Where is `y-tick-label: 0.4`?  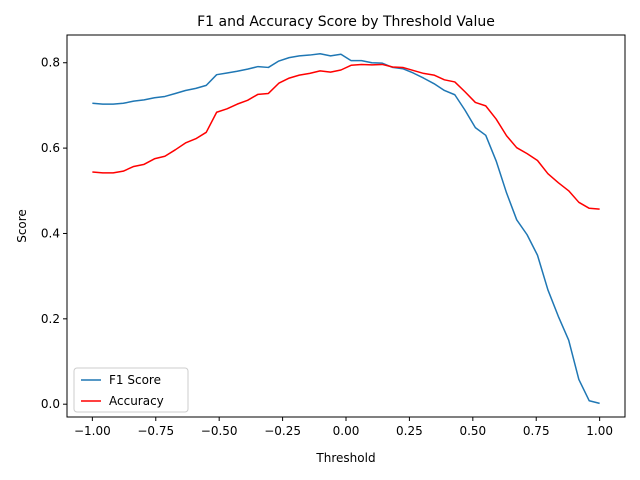
y-tick-label: 0.4 is located at coordinates (50, 233).